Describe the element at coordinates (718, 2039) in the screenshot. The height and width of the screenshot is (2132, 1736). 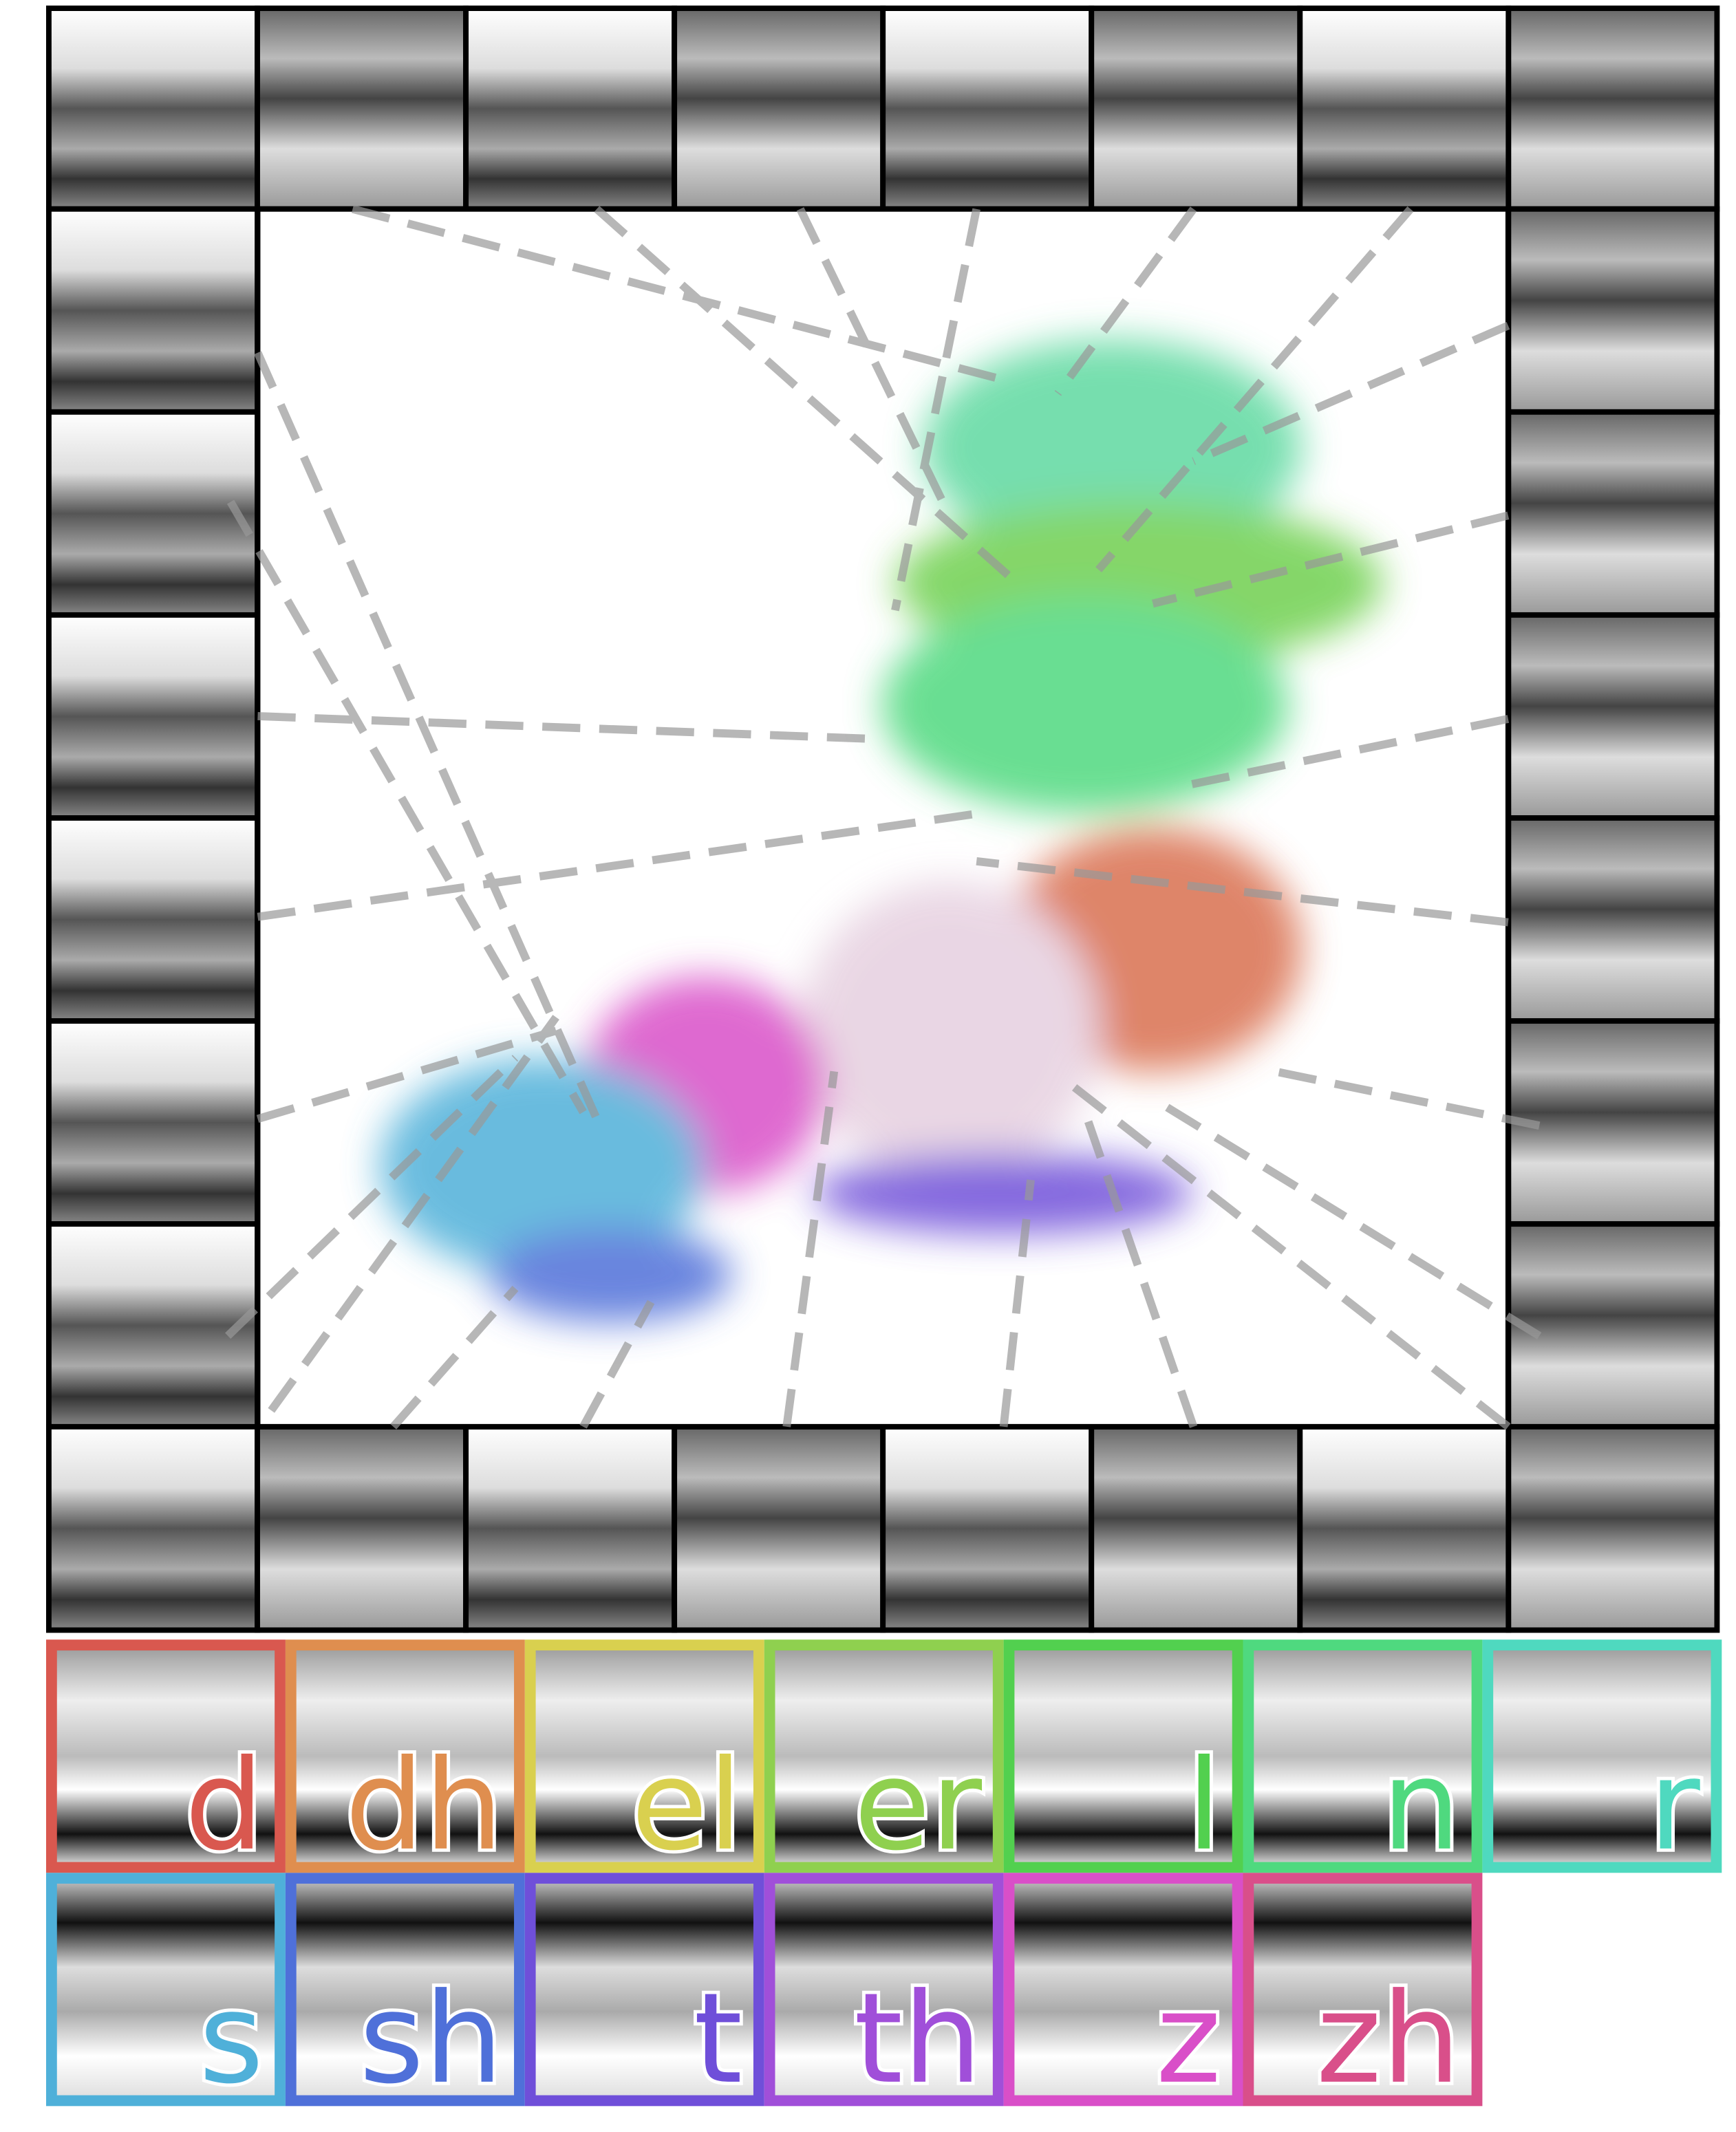
I see `legend-label: t` at that location.